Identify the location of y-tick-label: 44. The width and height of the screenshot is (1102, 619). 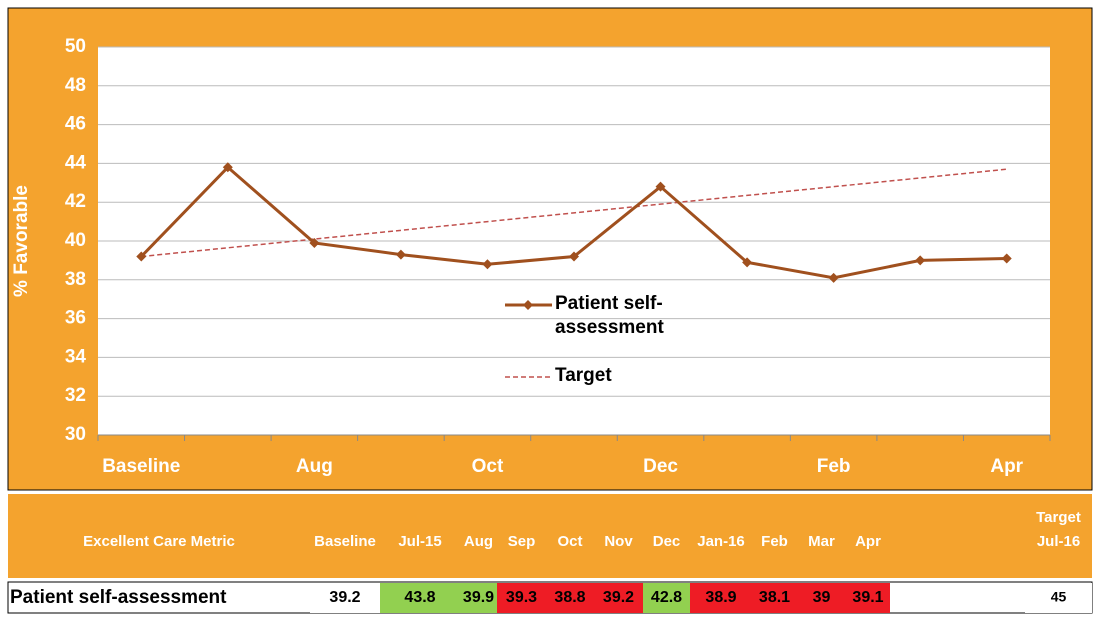
(76, 162).